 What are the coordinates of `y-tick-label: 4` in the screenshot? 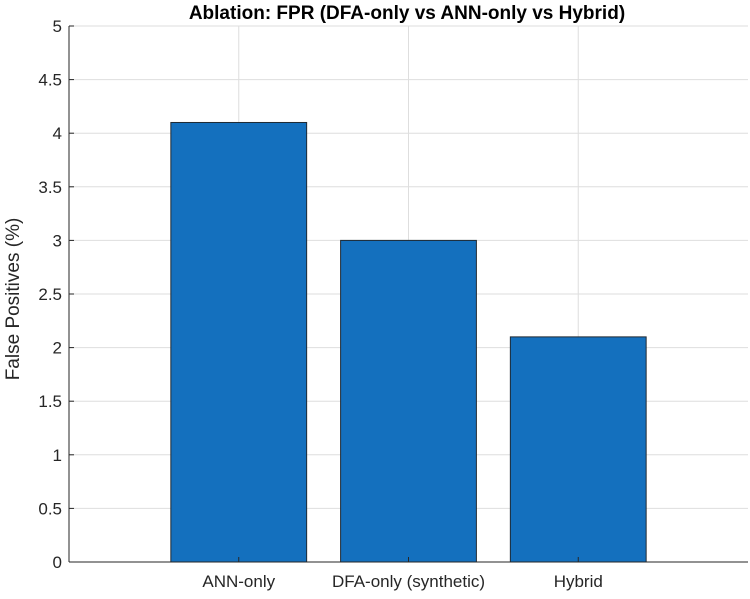 It's located at (57, 133).